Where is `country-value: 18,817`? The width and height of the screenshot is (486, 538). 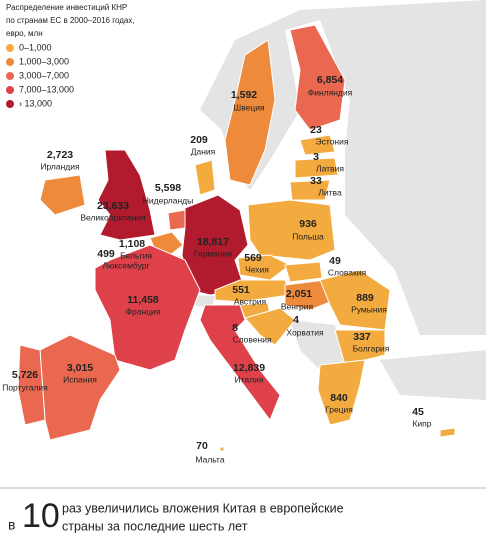 country-value: 18,817 is located at coordinates (213, 242).